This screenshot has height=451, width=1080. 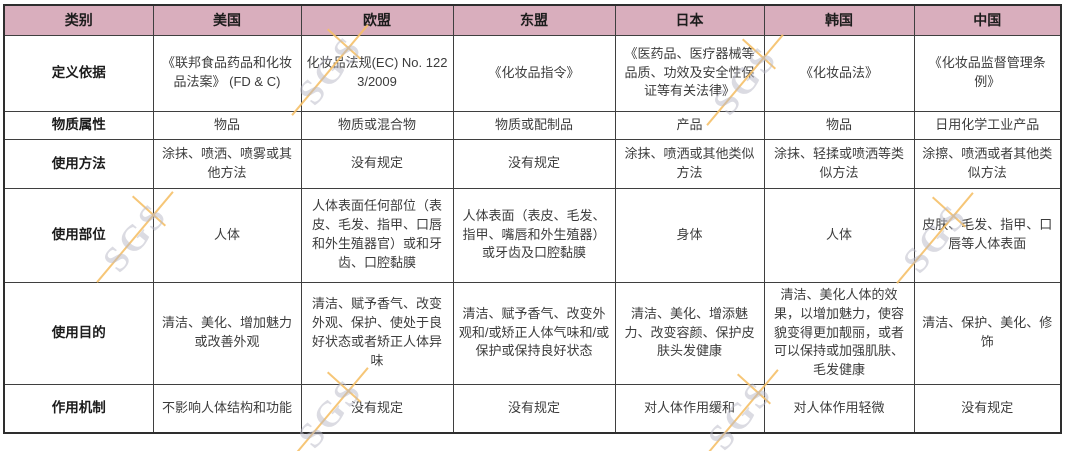 I want to click on column-header: 中国, so click(x=987, y=20).